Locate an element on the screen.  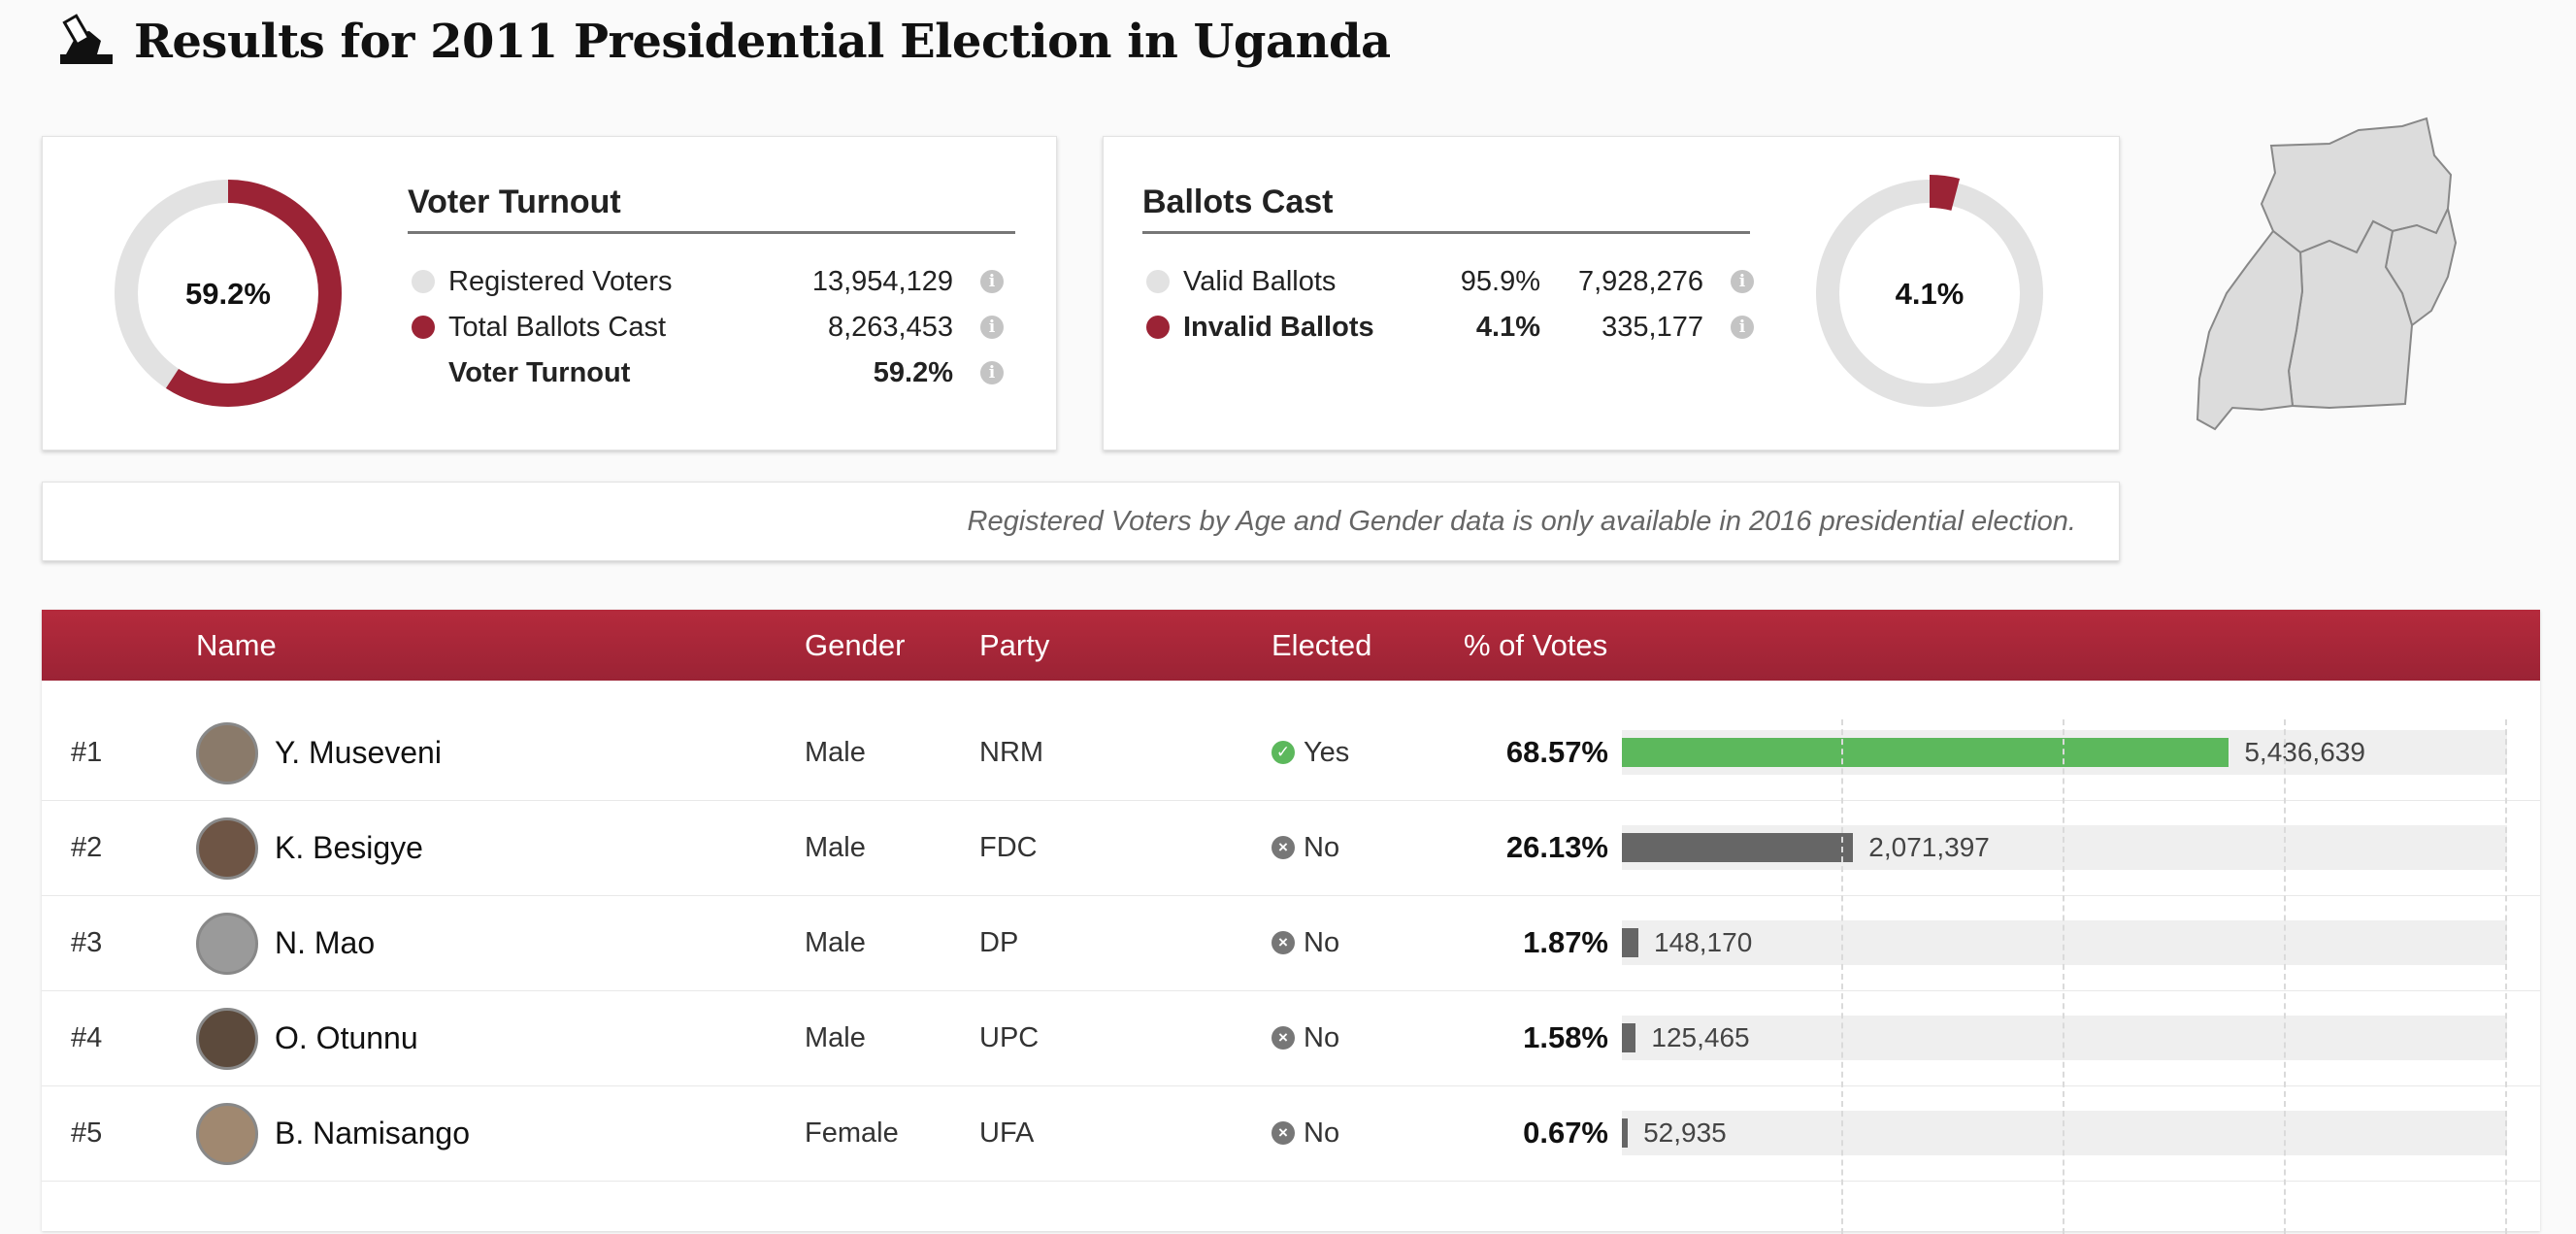
vote-count: 125,465 is located at coordinates (1700, 1037).